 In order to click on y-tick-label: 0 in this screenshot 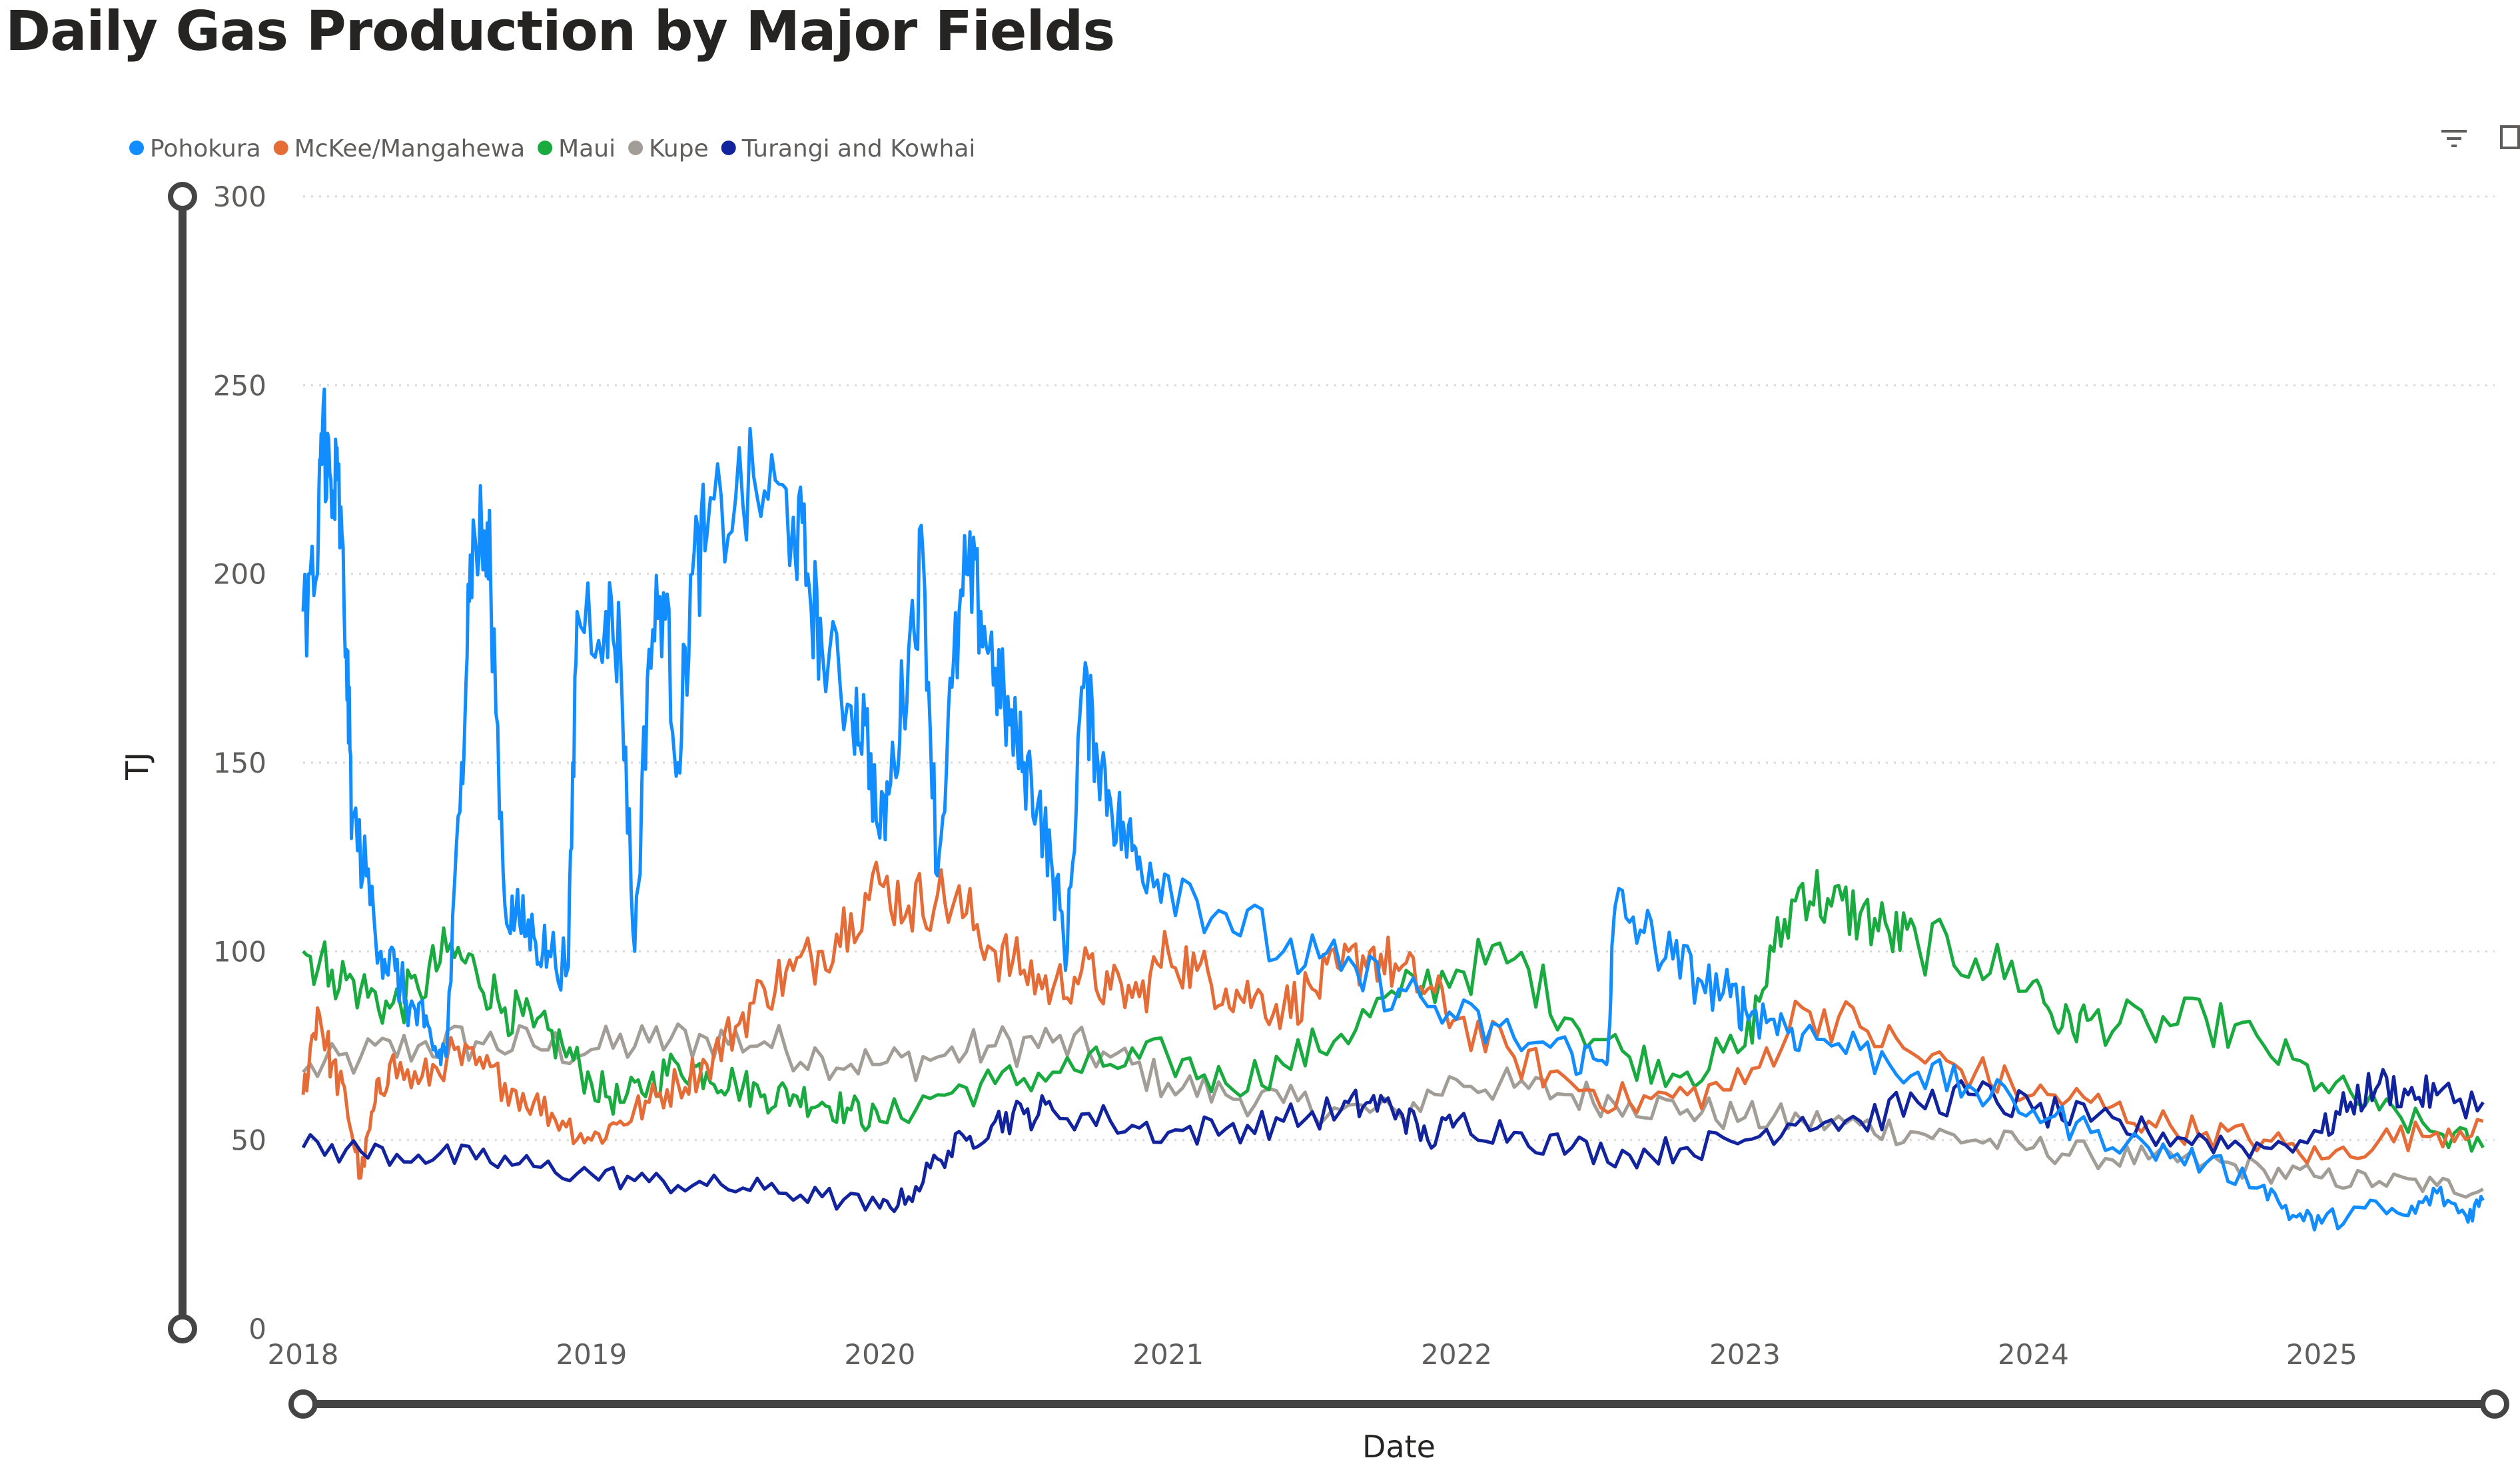, I will do `click(257, 1329)`.